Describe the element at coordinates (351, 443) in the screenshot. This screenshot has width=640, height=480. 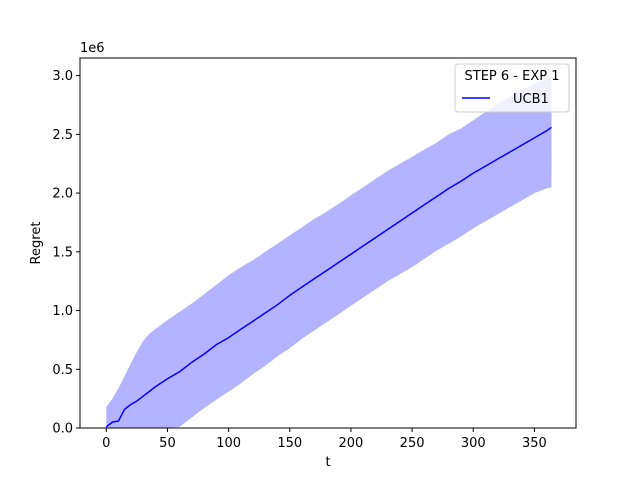
I see `x-tick-label: 200` at that location.